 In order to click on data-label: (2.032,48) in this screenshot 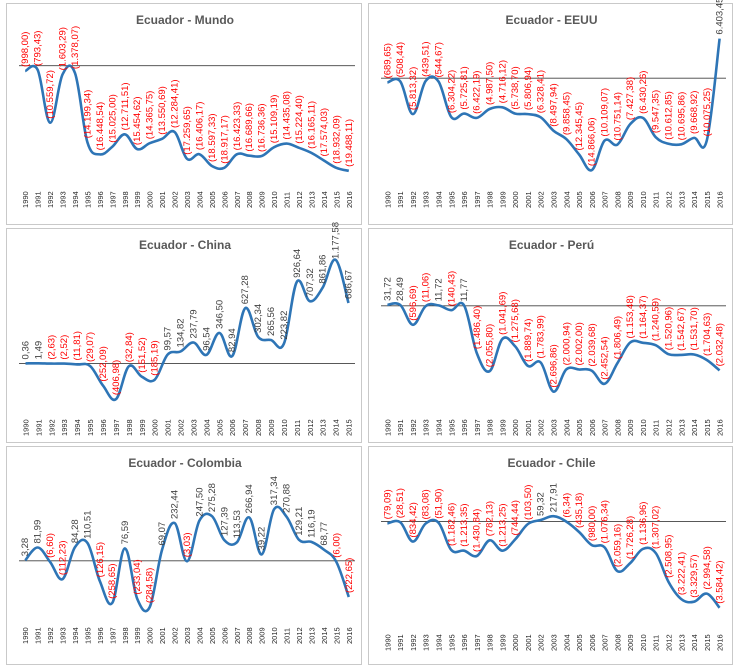, I will do `click(720, 344)`.